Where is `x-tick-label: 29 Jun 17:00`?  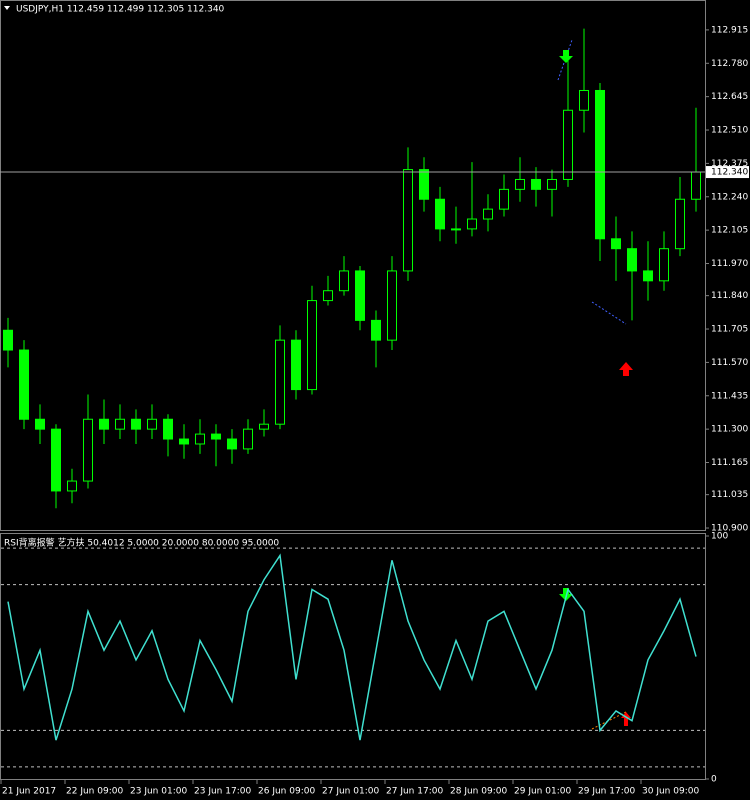
x-tick-label: 29 Jun 17:00 is located at coordinates (606, 792).